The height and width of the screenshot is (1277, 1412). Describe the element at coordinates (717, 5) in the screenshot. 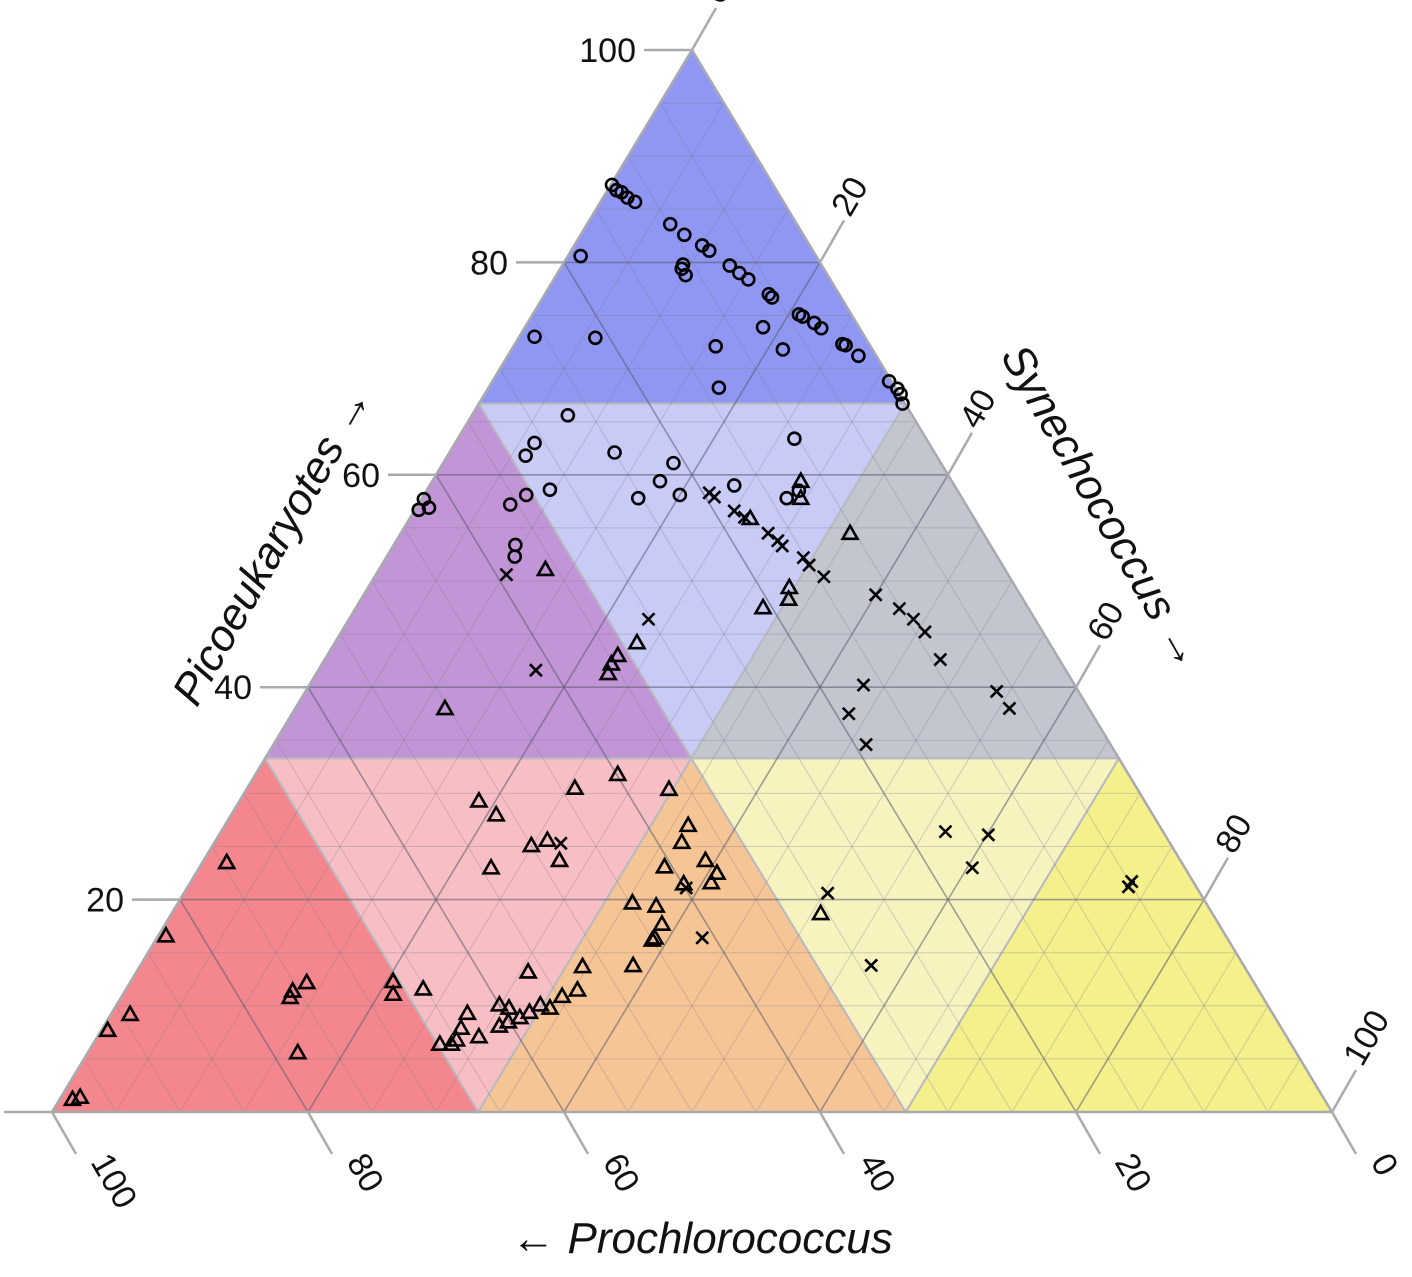

I see `synechococcus-tick-label: 0` at that location.